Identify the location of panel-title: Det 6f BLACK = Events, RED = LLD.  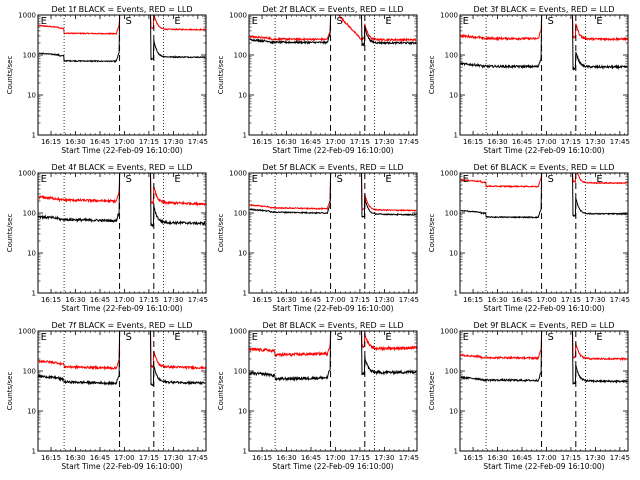
(543, 167).